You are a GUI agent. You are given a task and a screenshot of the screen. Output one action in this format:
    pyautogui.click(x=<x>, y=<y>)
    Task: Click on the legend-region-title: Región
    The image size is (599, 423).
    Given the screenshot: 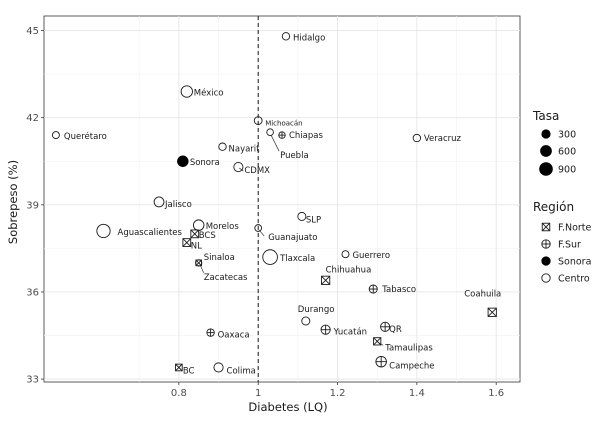 What is the action you would take?
    pyautogui.click(x=553, y=207)
    